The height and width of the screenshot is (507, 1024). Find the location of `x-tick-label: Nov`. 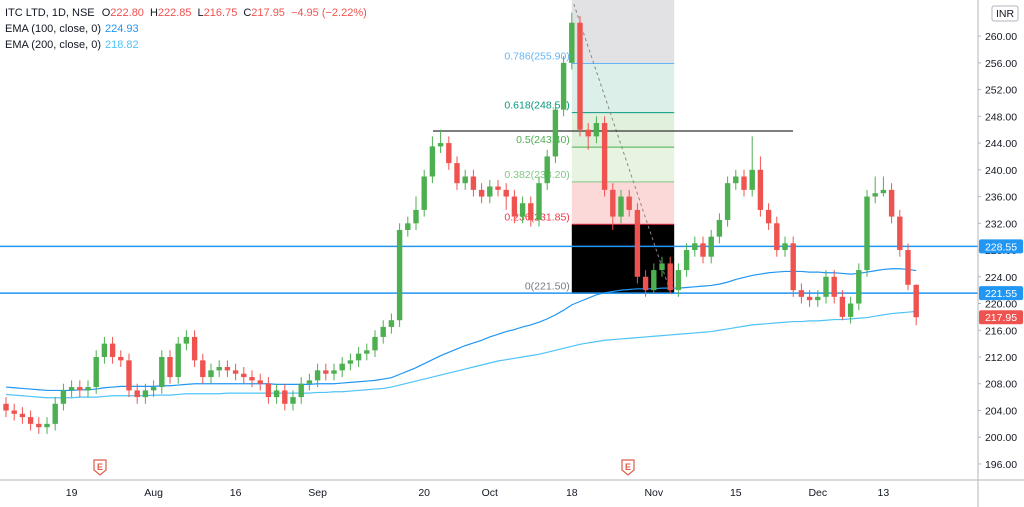

x-tick-label: Nov is located at coordinates (653, 493).